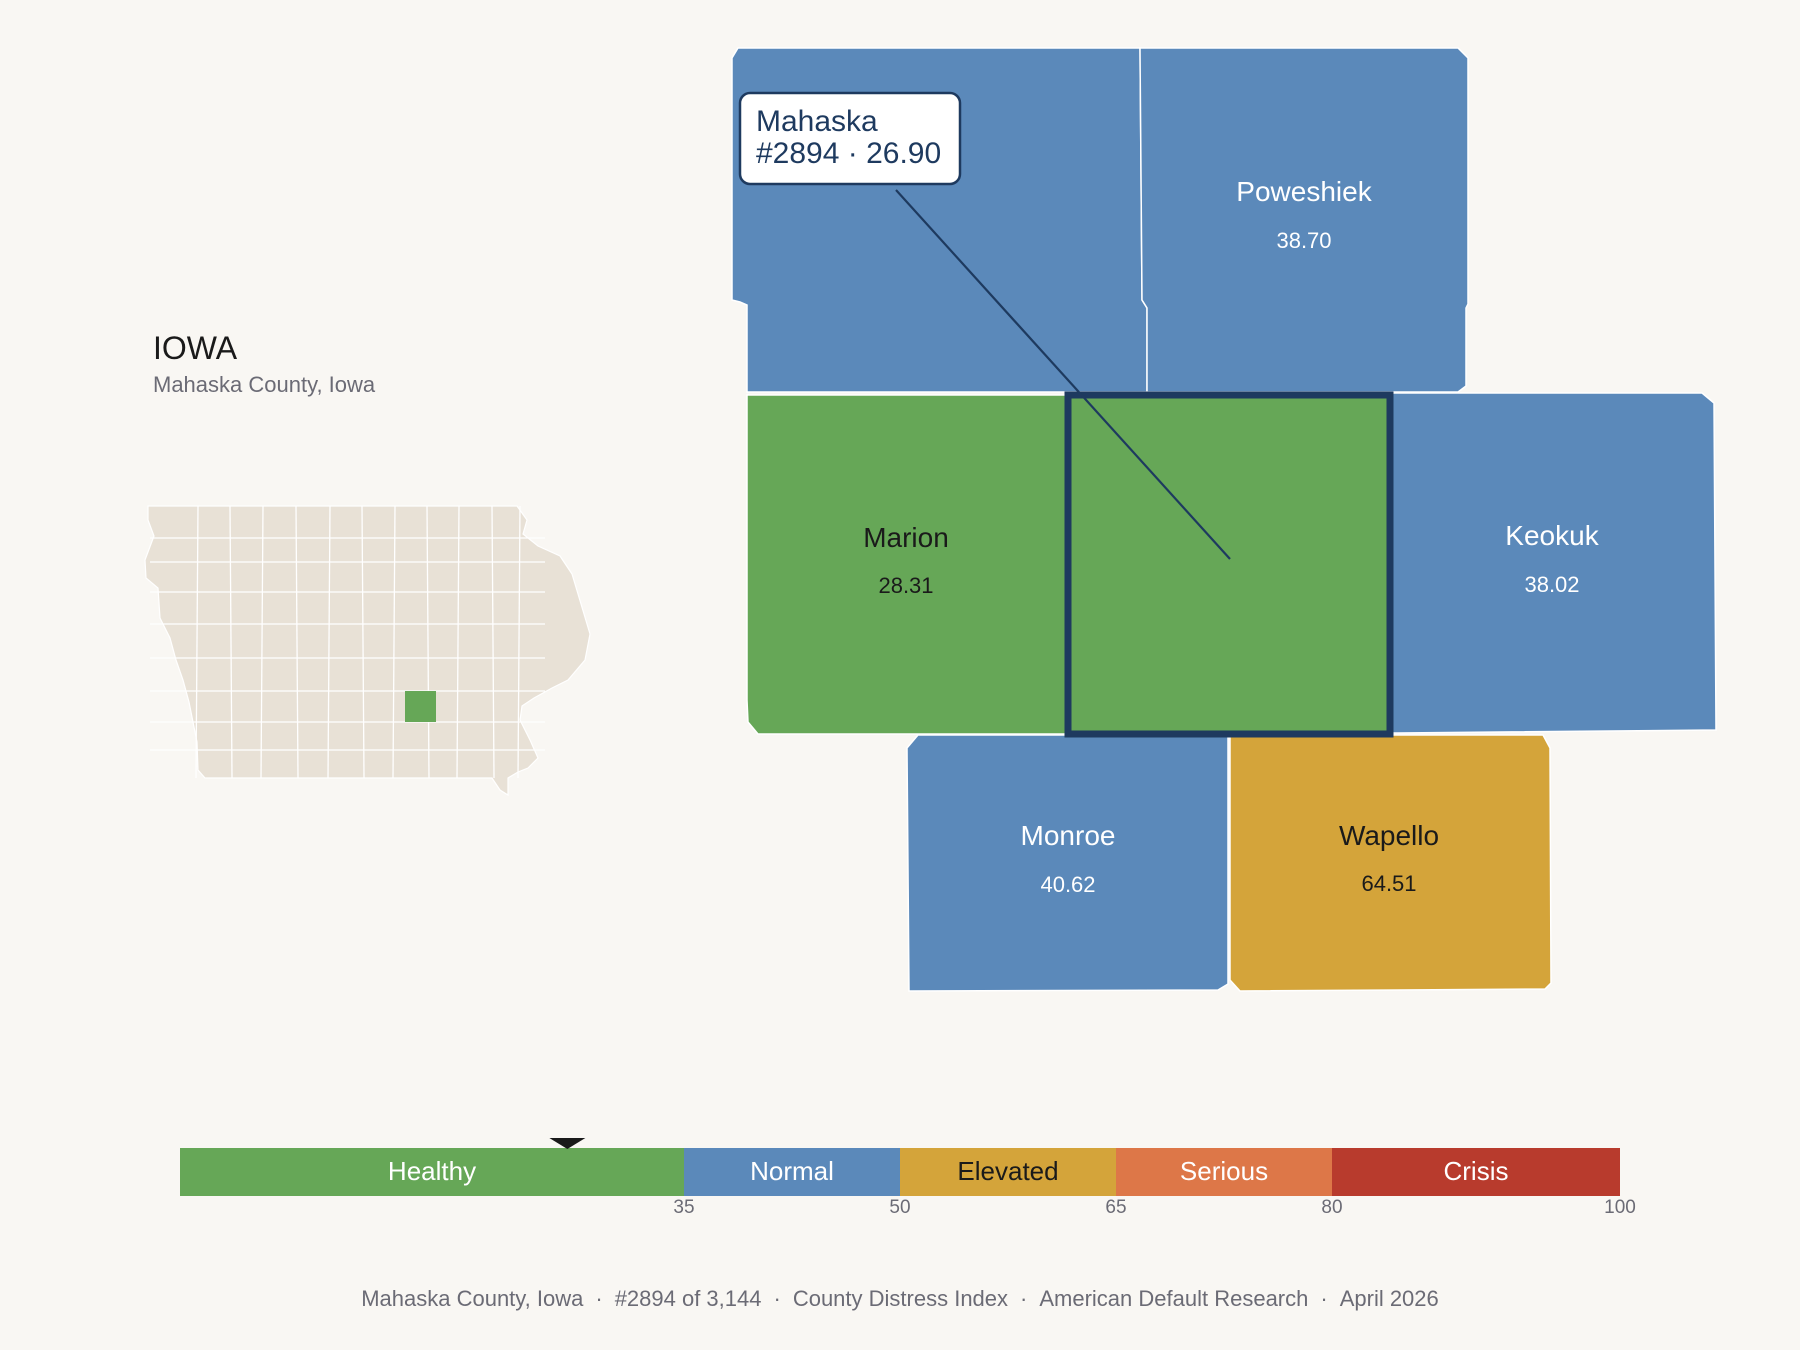 The height and width of the screenshot is (1350, 1800). I want to click on legend-segment-serious, so click(1224, 1172).